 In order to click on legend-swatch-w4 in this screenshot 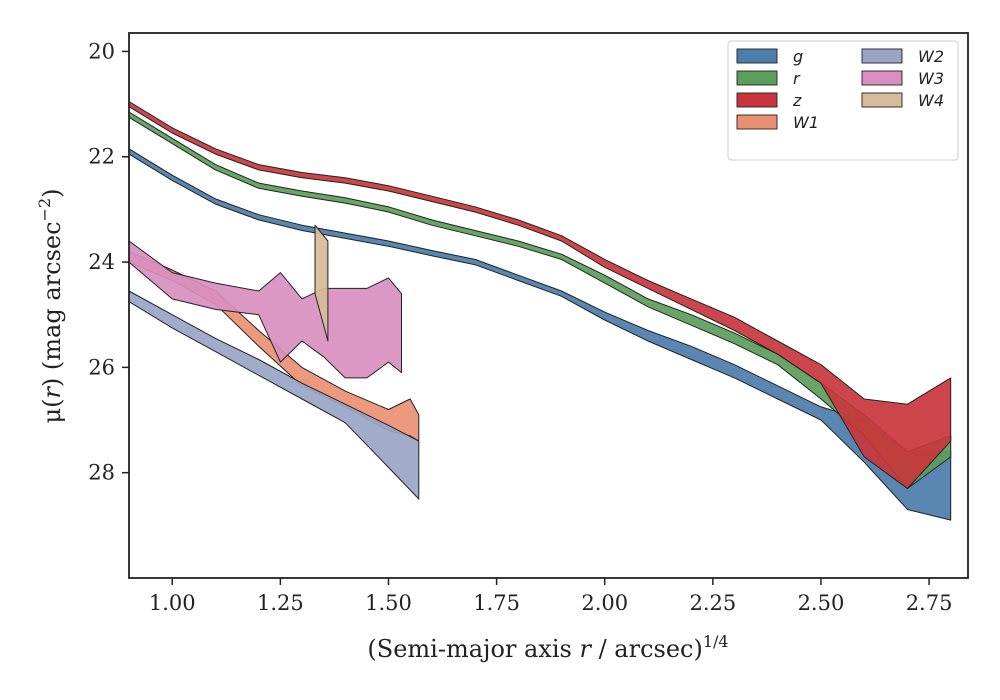, I will do `click(882, 100)`.